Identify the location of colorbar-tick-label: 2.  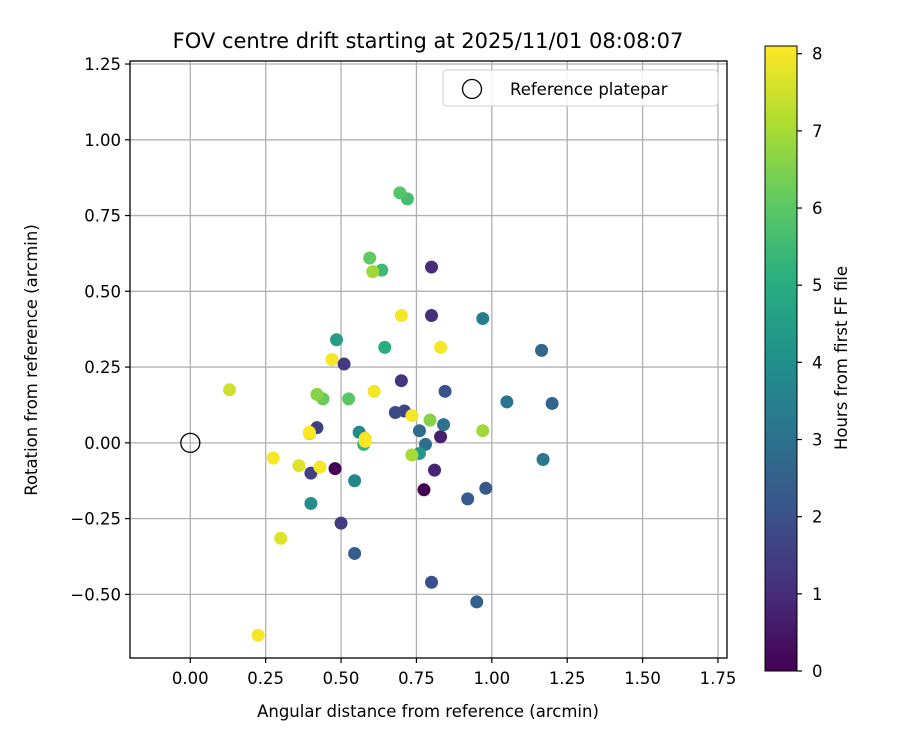
(817, 517).